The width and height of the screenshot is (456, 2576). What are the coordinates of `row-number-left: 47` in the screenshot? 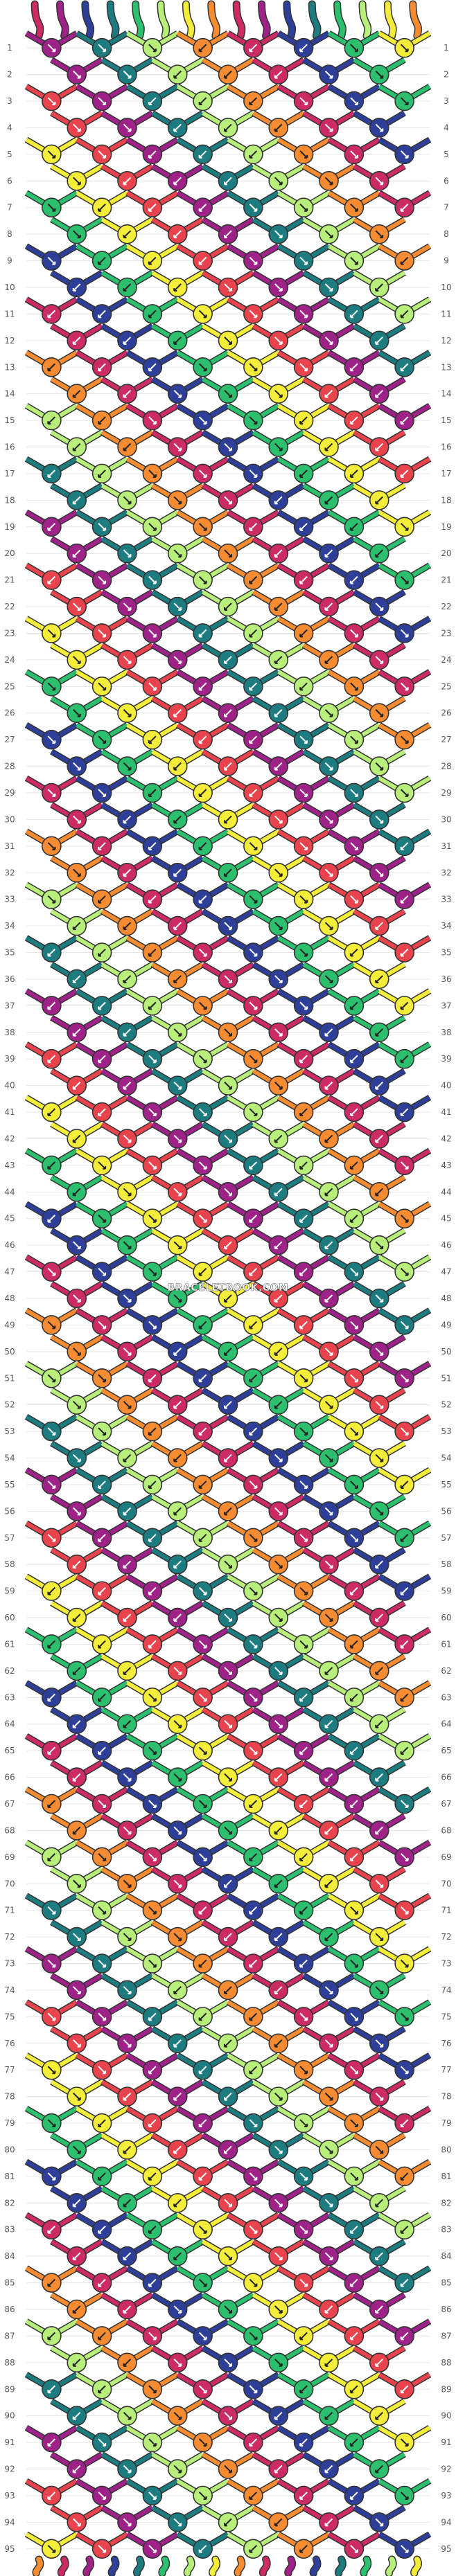 It's located at (9, 1272).